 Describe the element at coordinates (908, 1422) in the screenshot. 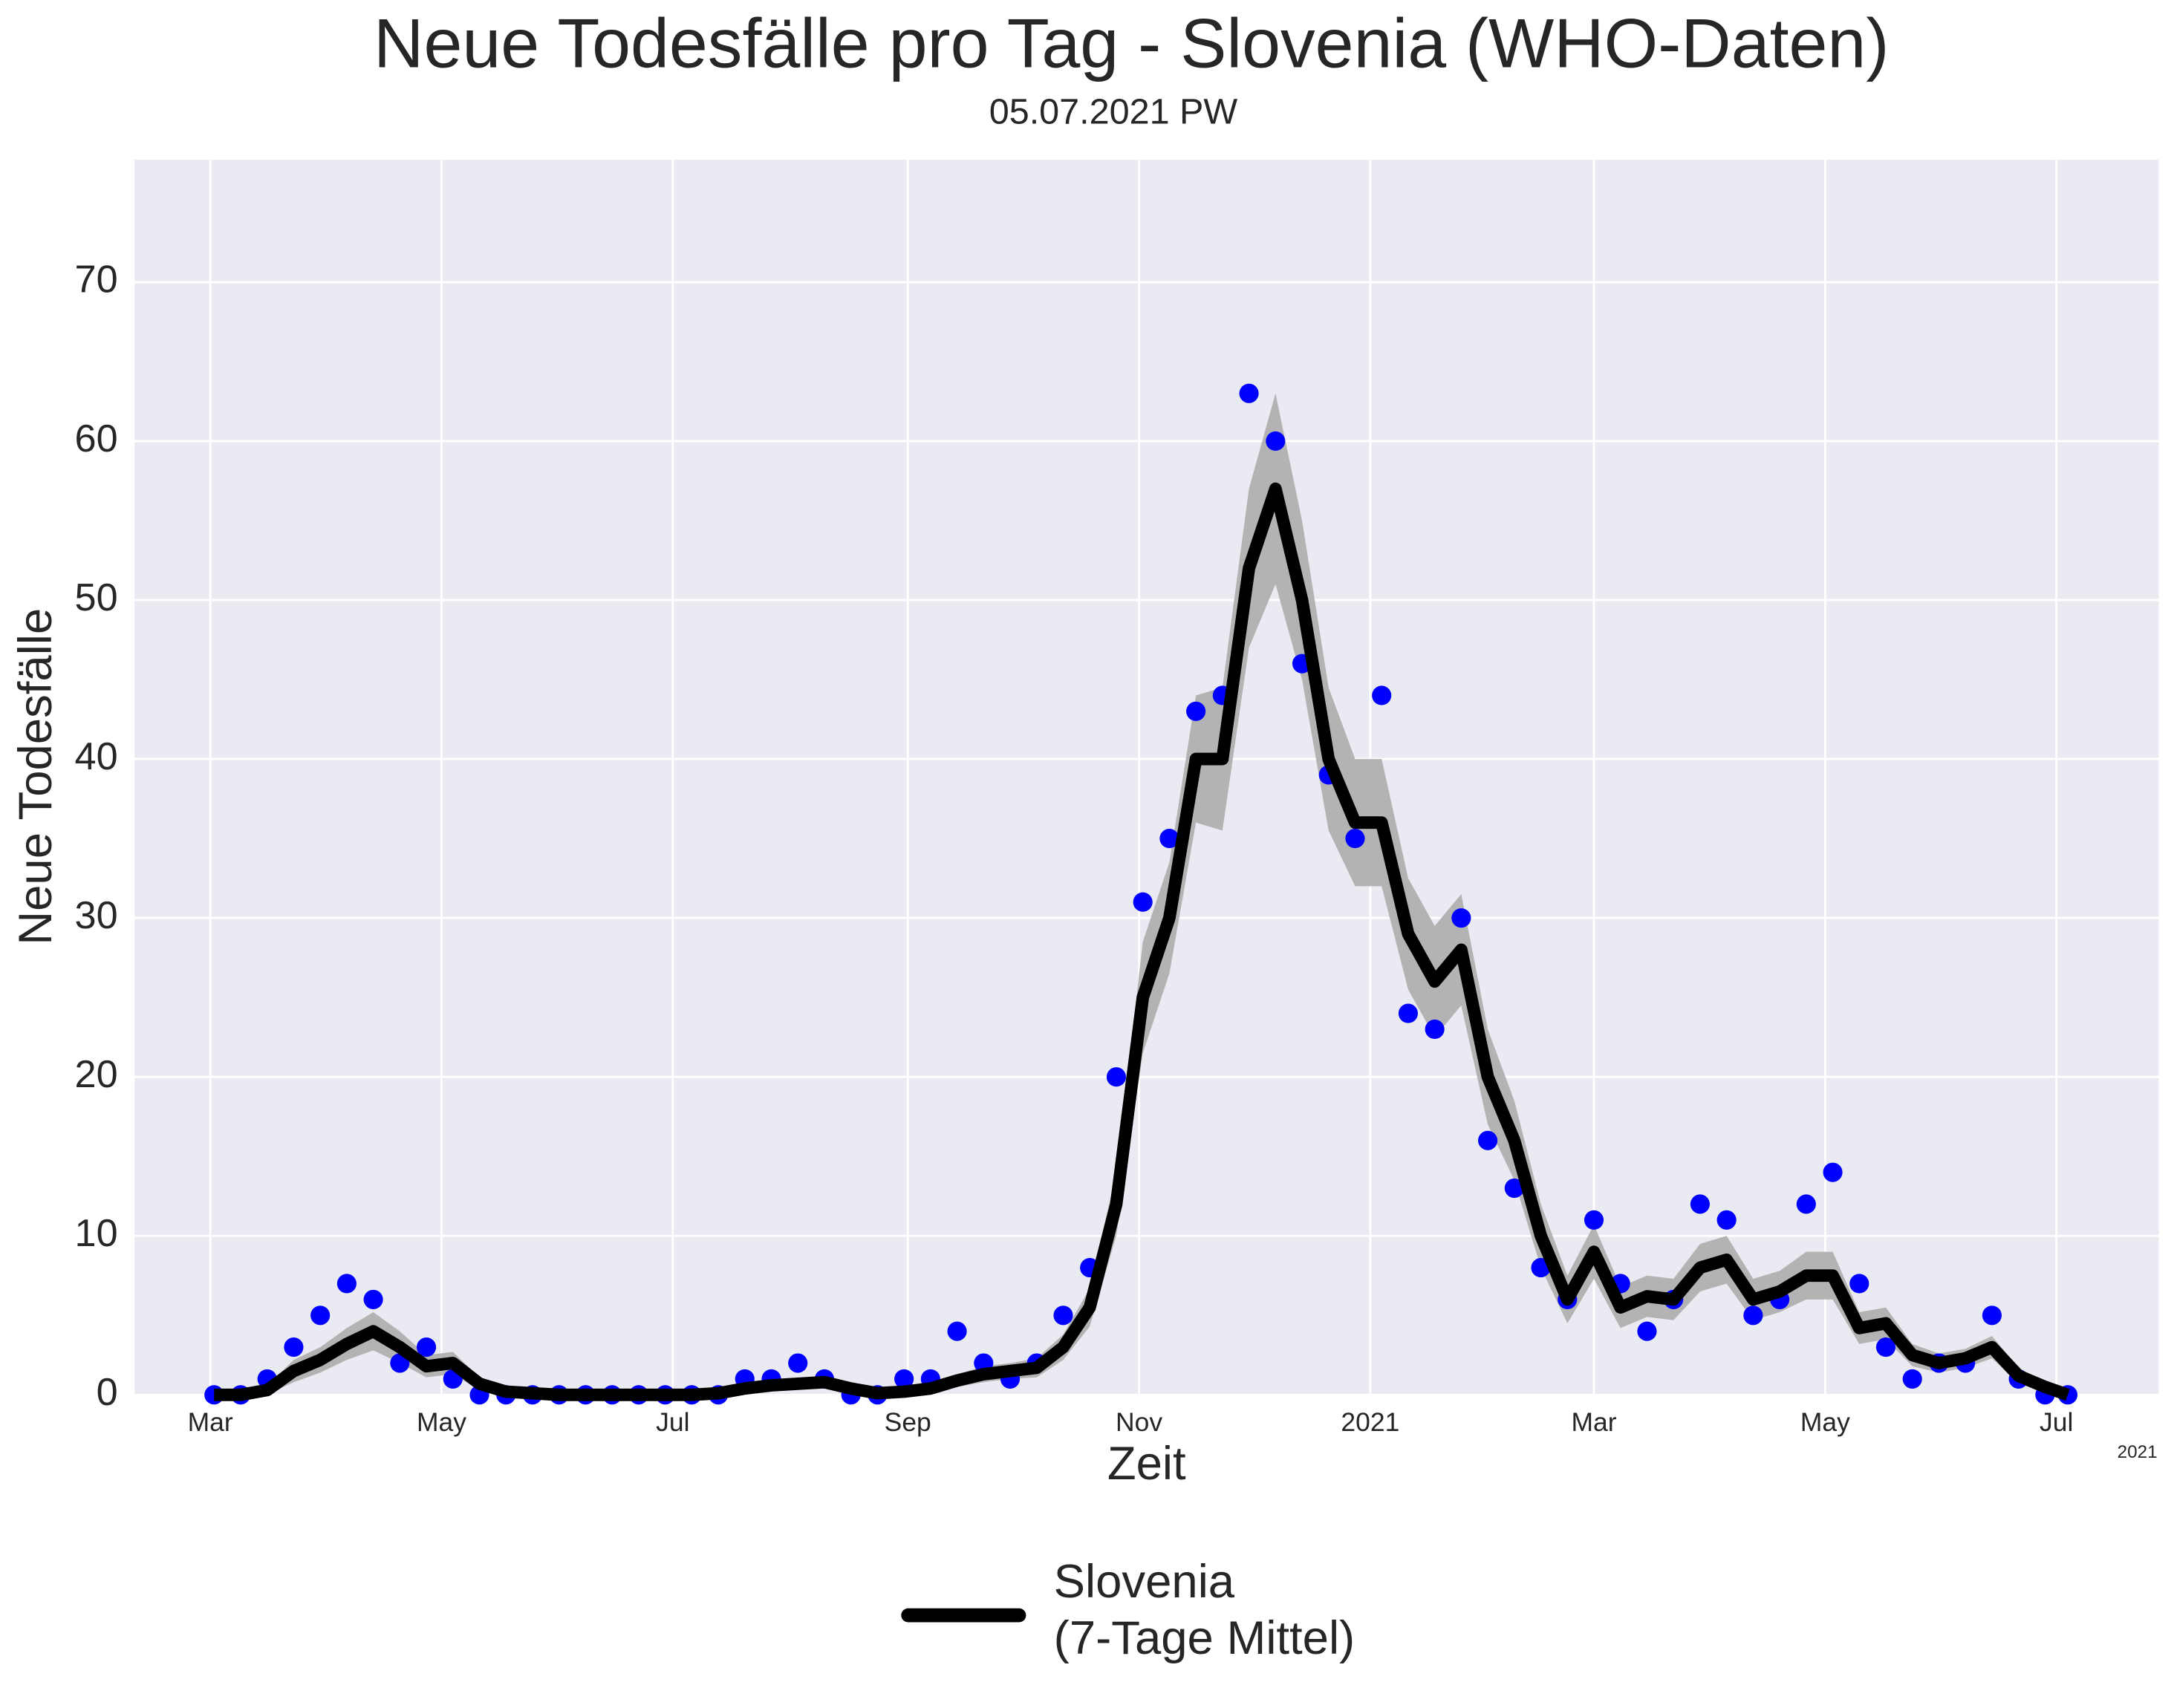

I see `x-tick-label: Sep` at that location.